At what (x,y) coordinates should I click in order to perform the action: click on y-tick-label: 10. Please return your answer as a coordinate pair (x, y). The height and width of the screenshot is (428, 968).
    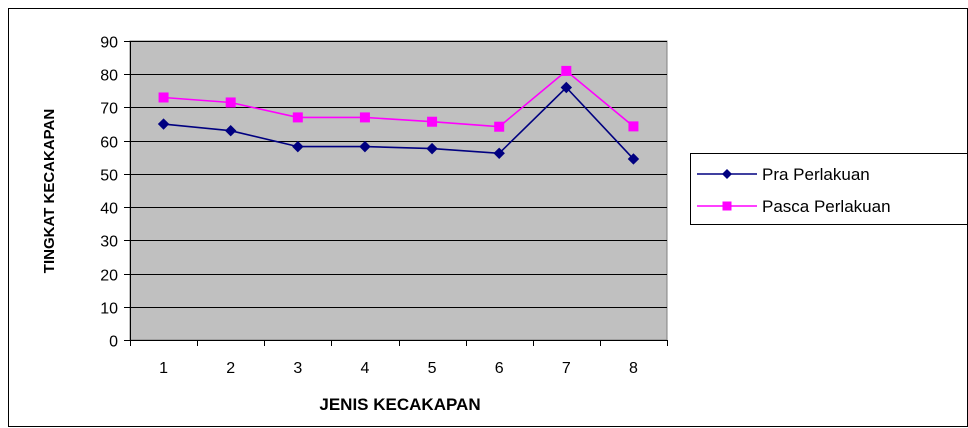
    Looking at the image, I should click on (109, 309).